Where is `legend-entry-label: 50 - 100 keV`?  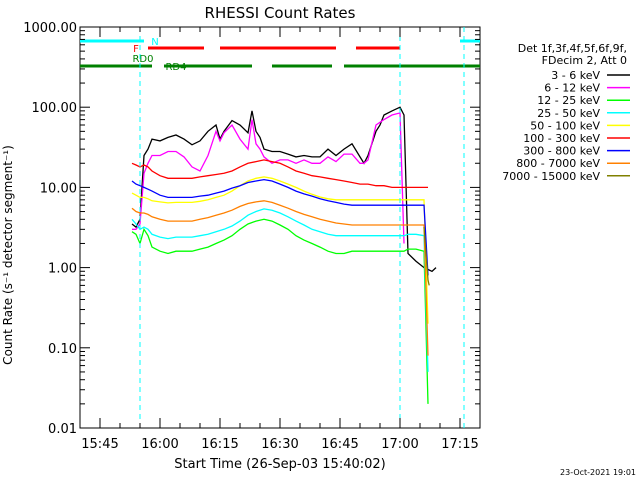
legend-entry-label: 50 - 100 keV is located at coordinates (565, 125).